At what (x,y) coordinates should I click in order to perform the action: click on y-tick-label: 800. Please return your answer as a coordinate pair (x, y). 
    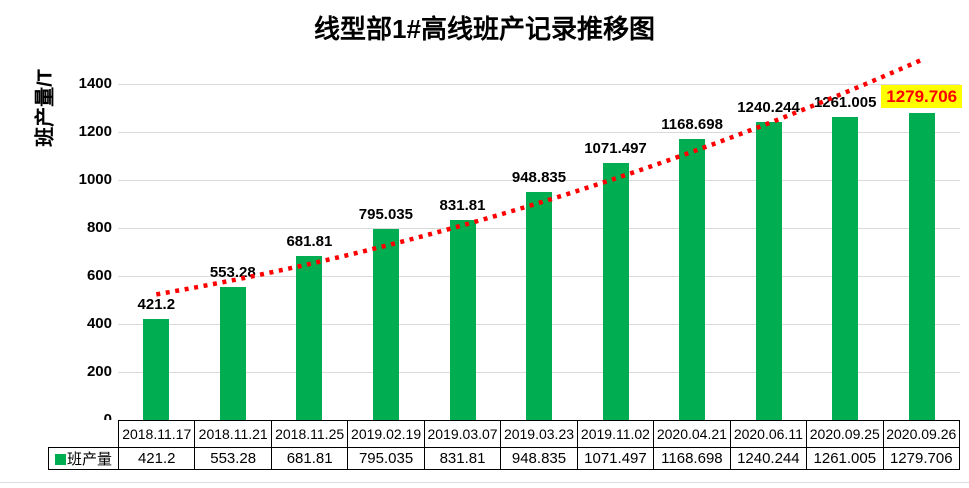
    Looking at the image, I should click on (99, 227).